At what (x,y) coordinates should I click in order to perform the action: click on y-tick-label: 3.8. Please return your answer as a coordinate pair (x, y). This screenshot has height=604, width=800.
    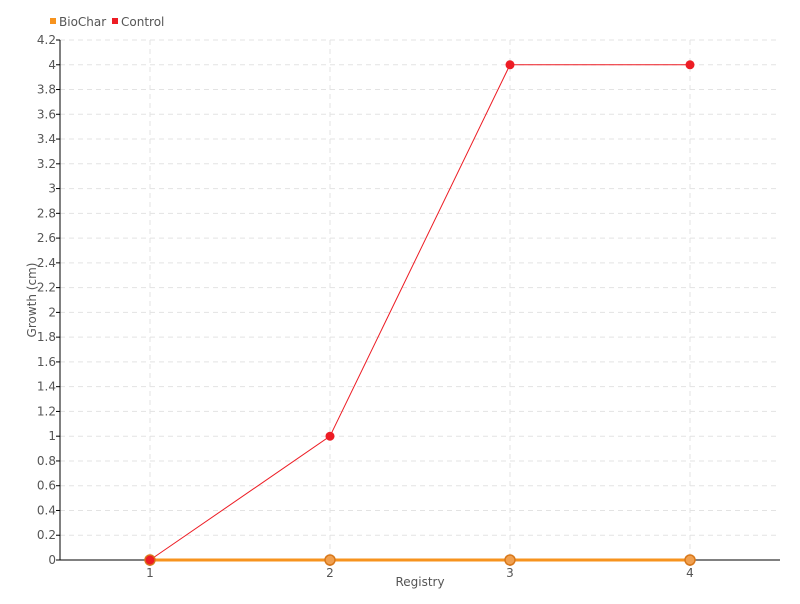
    Looking at the image, I should click on (46, 90).